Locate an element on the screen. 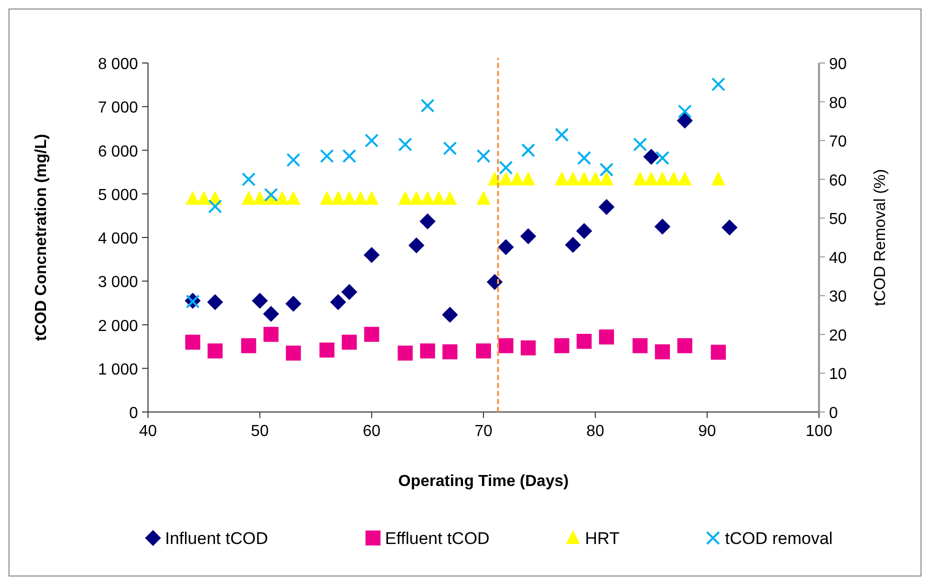  x-tick-label: 100 is located at coordinates (819, 431).